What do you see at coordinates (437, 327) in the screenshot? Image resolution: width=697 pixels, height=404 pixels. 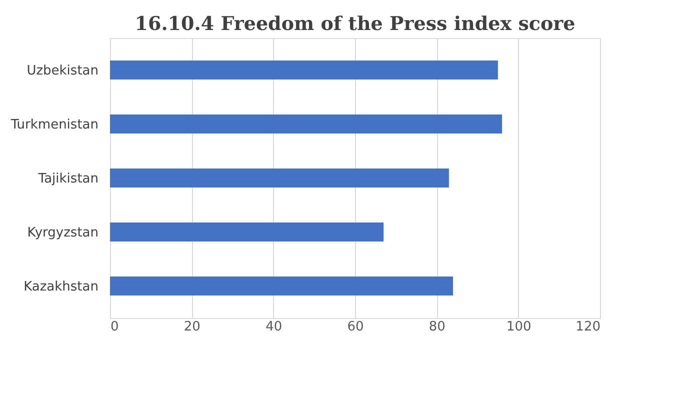 I see `x-tick-label: 80` at bounding box center [437, 327].